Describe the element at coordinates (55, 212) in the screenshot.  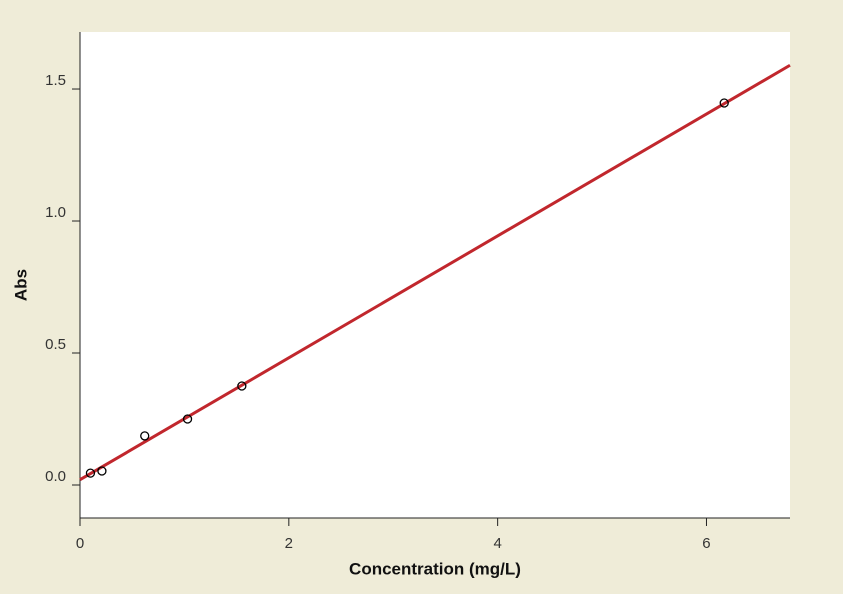
I see `y-tick-label: 1.0` at that location.